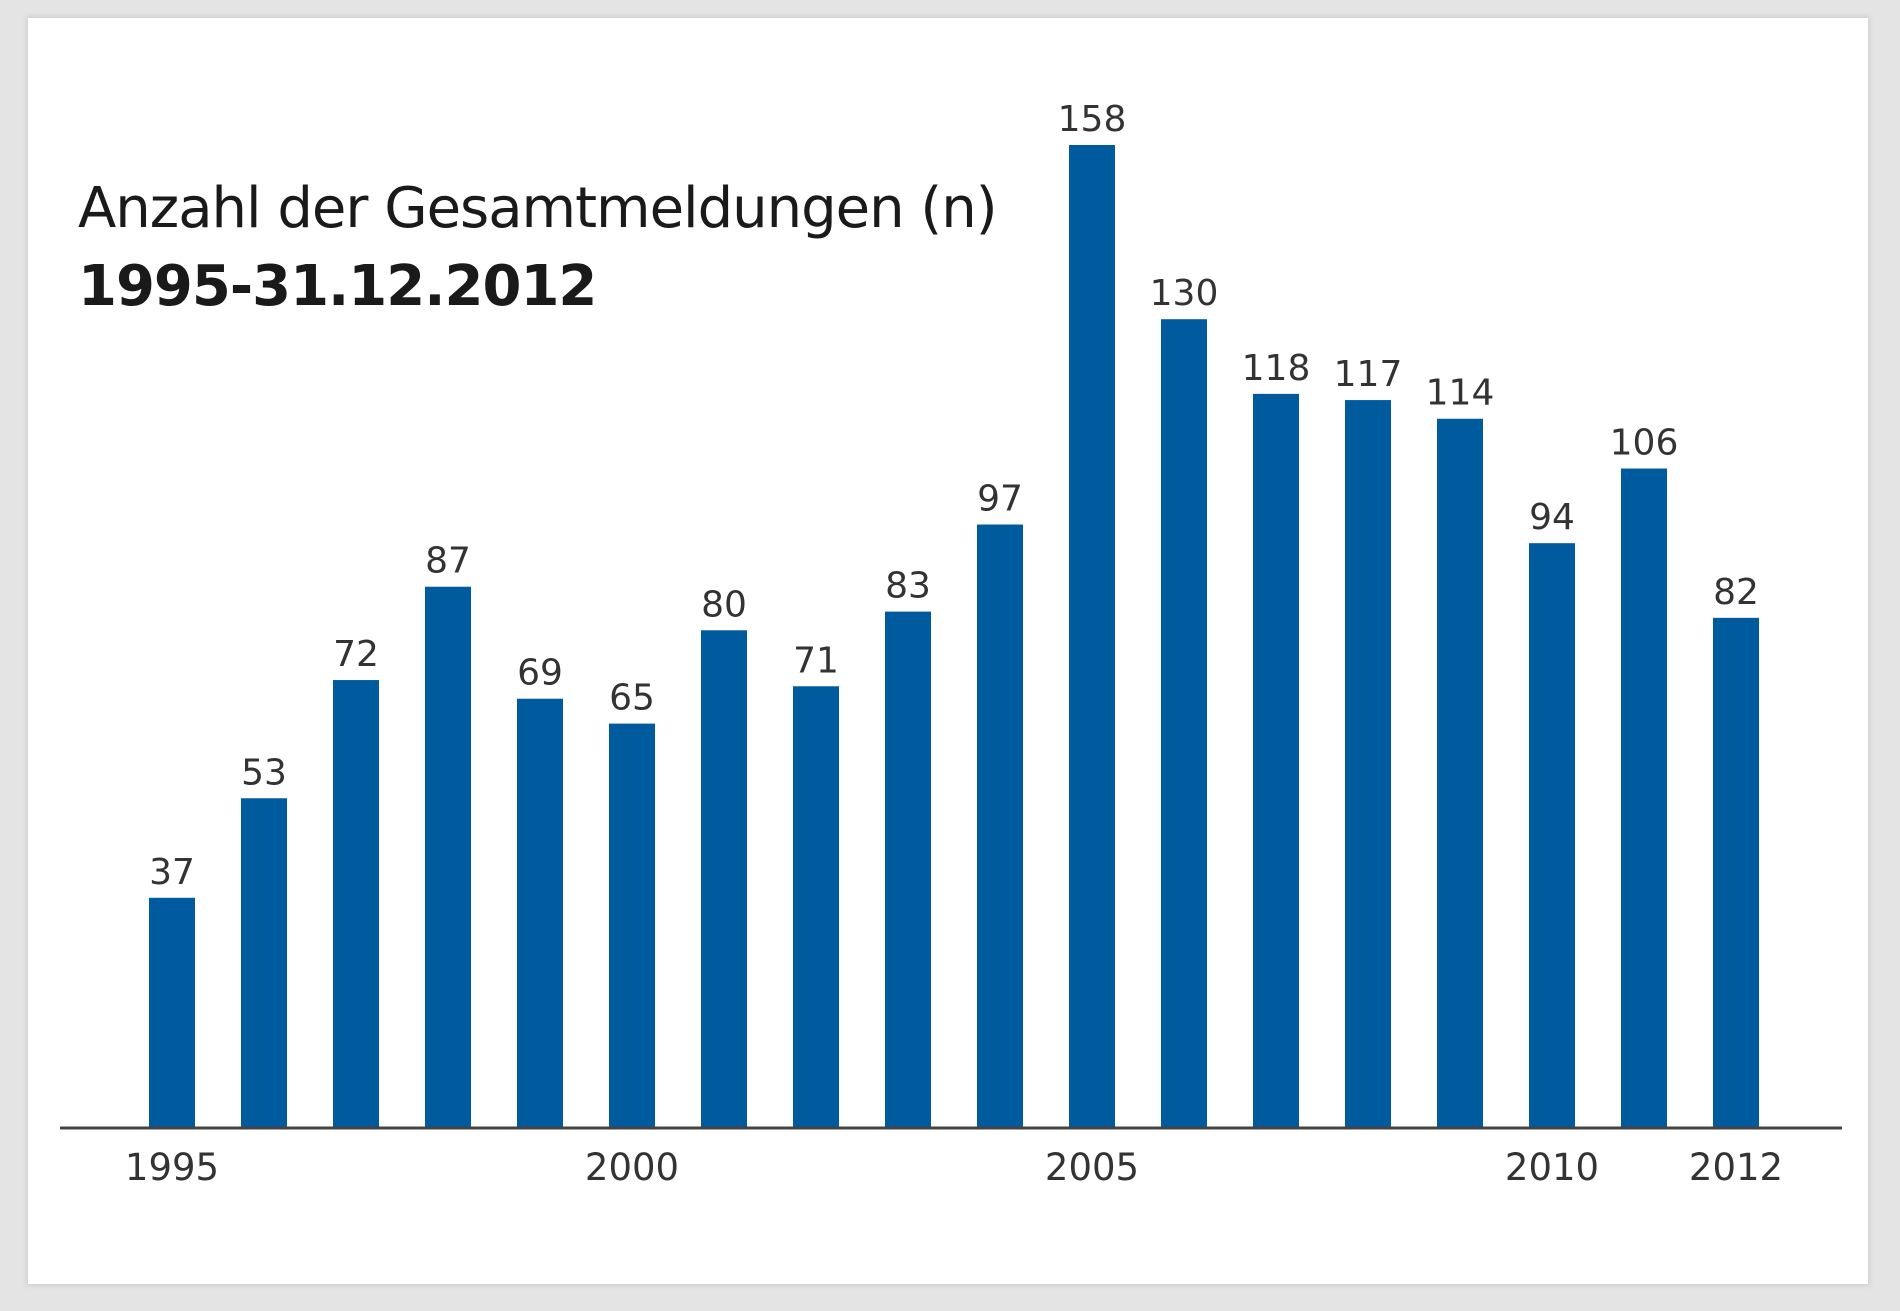 The image size is (1900, 1311). I want to click on value-label-1995: 37, so click(172, 872).